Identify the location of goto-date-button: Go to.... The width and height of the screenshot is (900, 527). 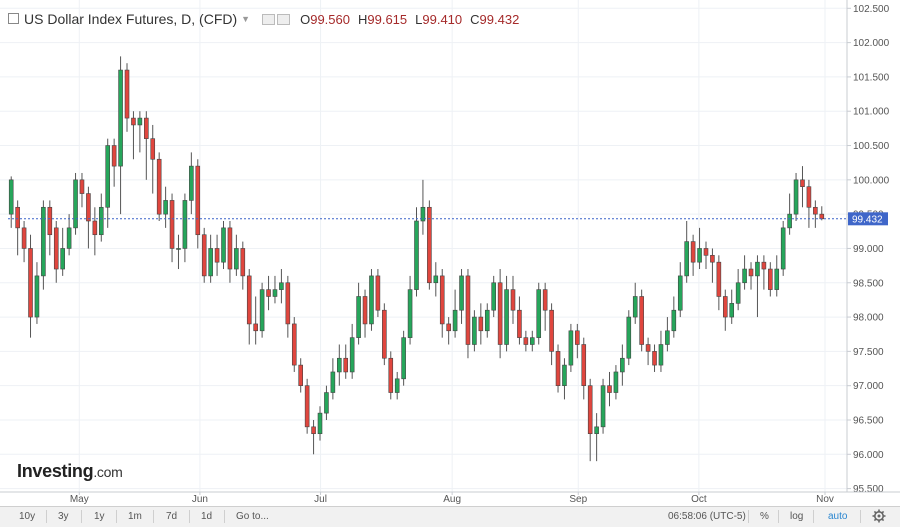
(252, 516).